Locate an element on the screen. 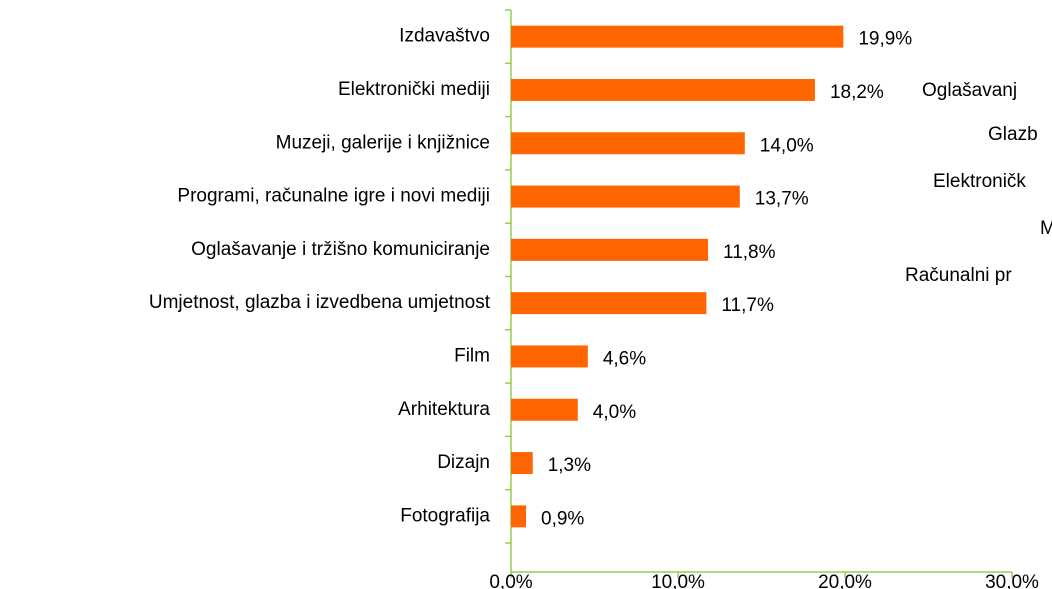  y-tick-label: Oglašavanje i tržišno komuniciranje is located at coordinates (340, 249).